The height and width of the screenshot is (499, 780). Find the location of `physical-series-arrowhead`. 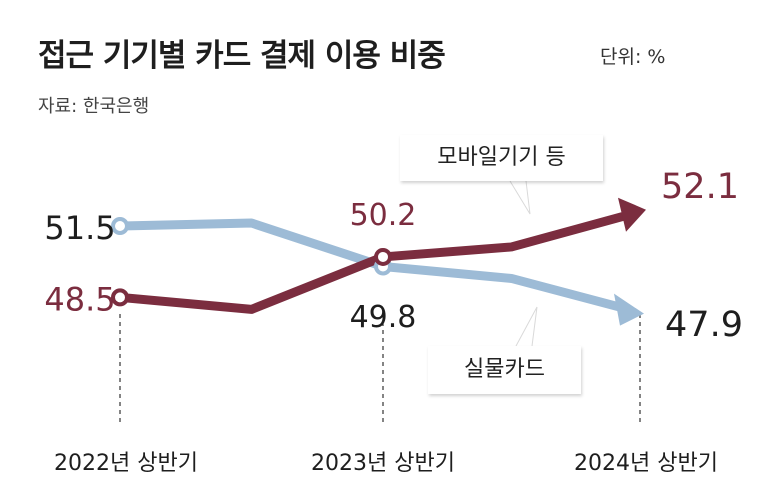

physical-series-arrowhead is located at coordinates (629, 309).